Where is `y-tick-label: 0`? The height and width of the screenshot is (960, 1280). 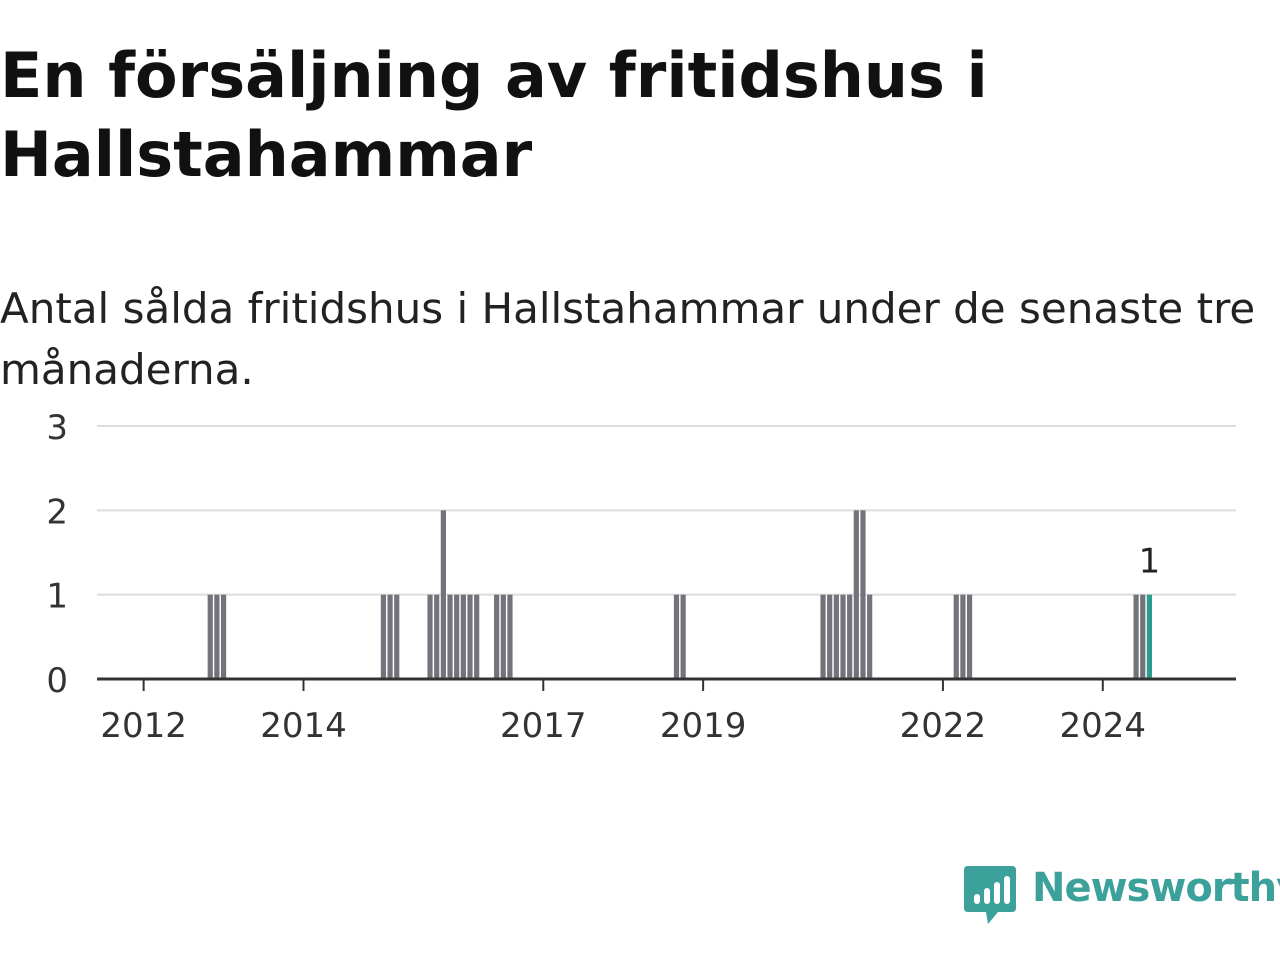 y-tick-label: 0 is located at coordinates (57, 681).